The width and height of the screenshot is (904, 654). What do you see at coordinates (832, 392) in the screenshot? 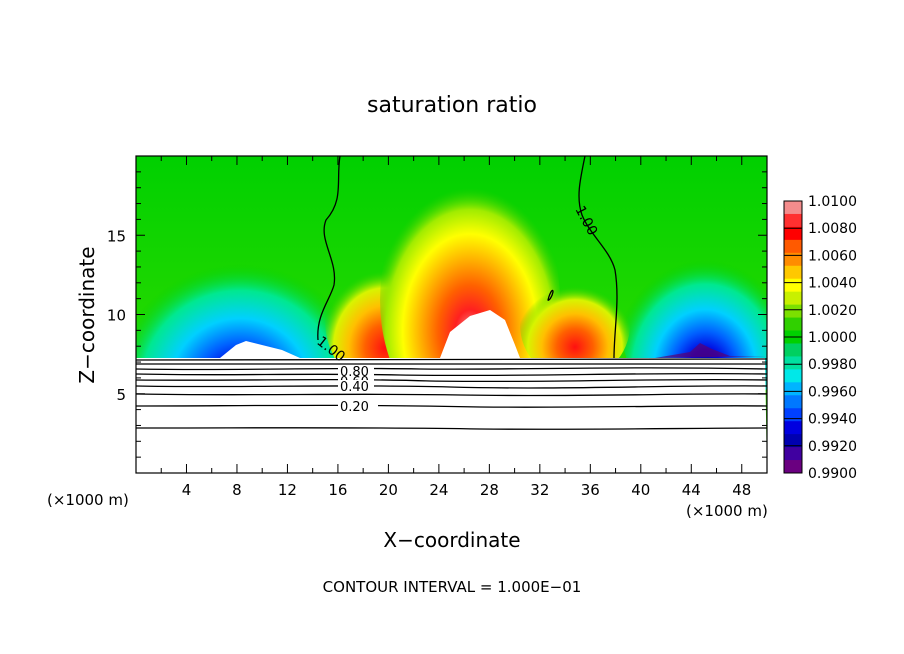
I see `colorbar-label: 0.9960` at bounding box center [832, 392].